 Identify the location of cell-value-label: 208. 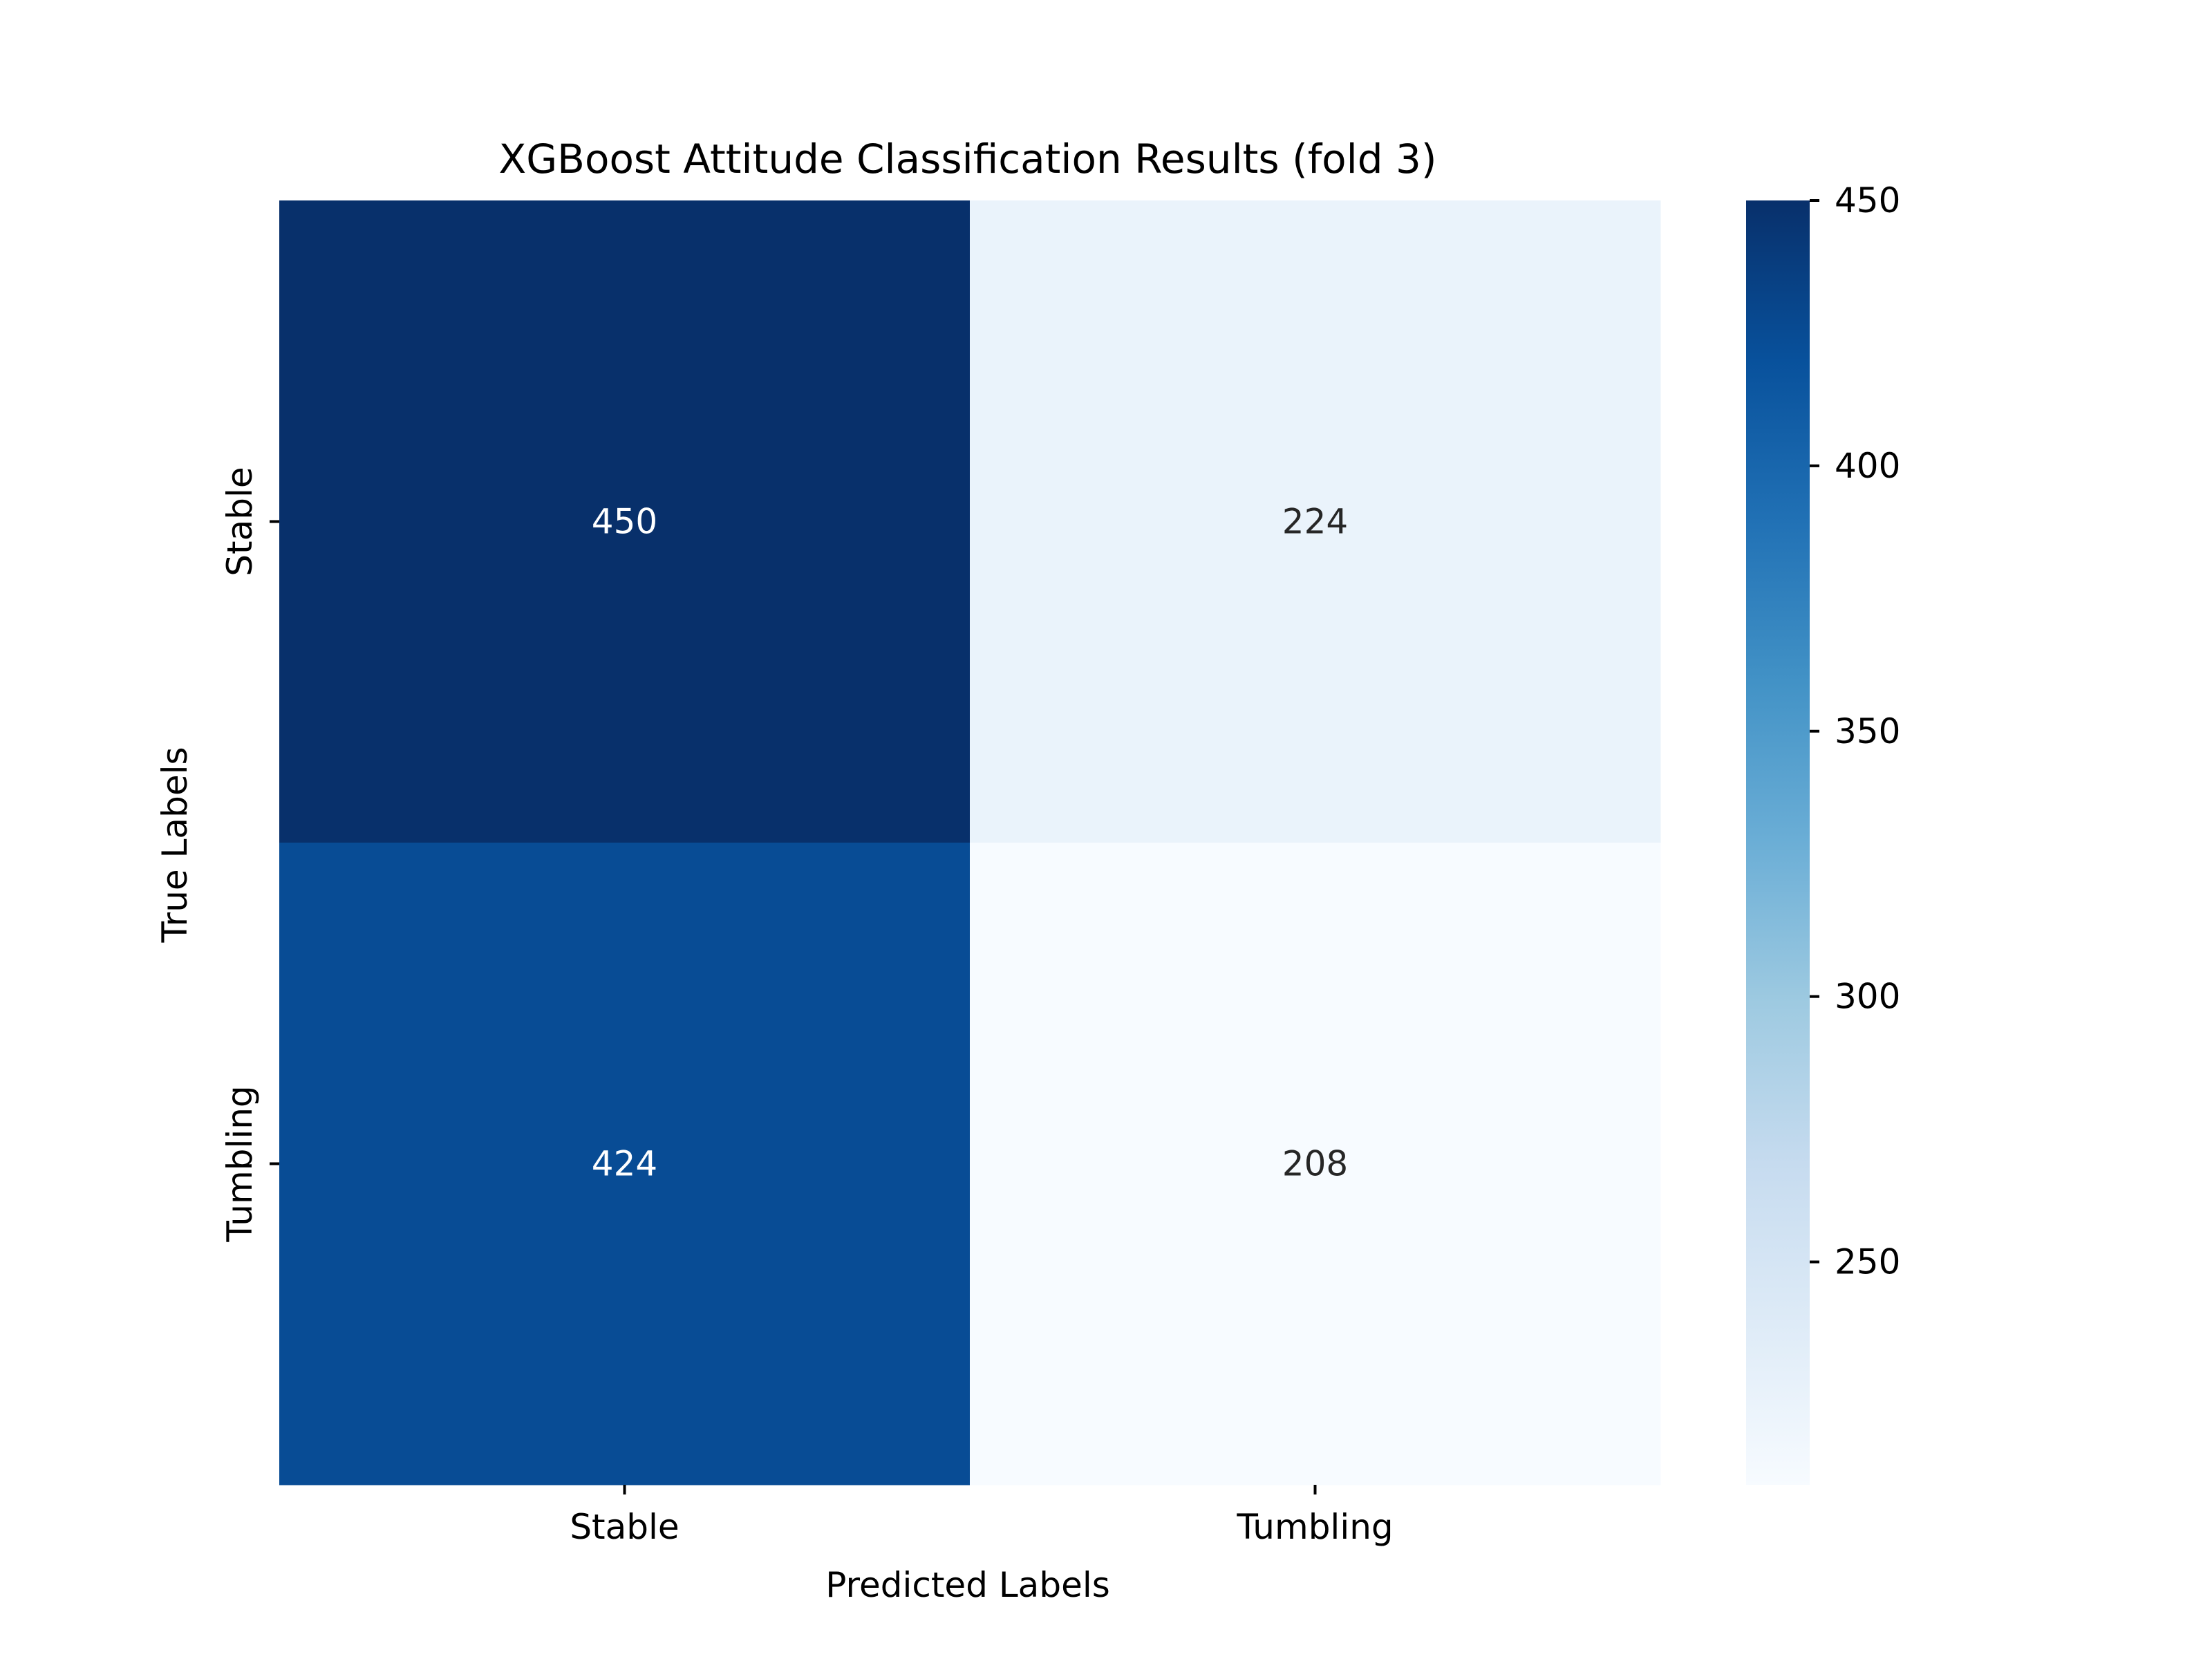
(1315, 1164).